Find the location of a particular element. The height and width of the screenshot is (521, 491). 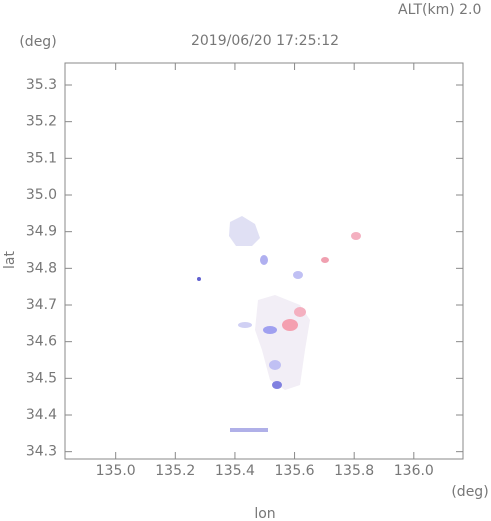

y-tick-label: 34.3 is located at coordinates (41, 452).